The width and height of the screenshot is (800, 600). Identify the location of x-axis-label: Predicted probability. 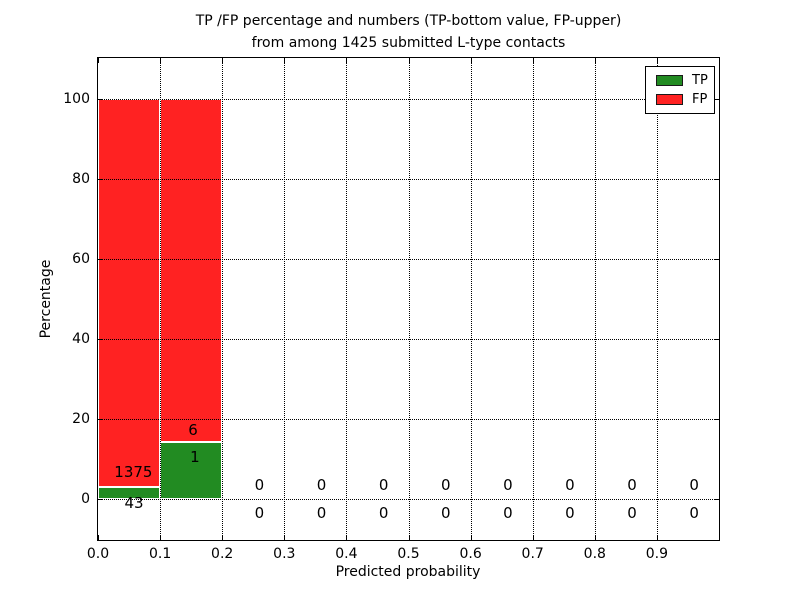
(408, 572).